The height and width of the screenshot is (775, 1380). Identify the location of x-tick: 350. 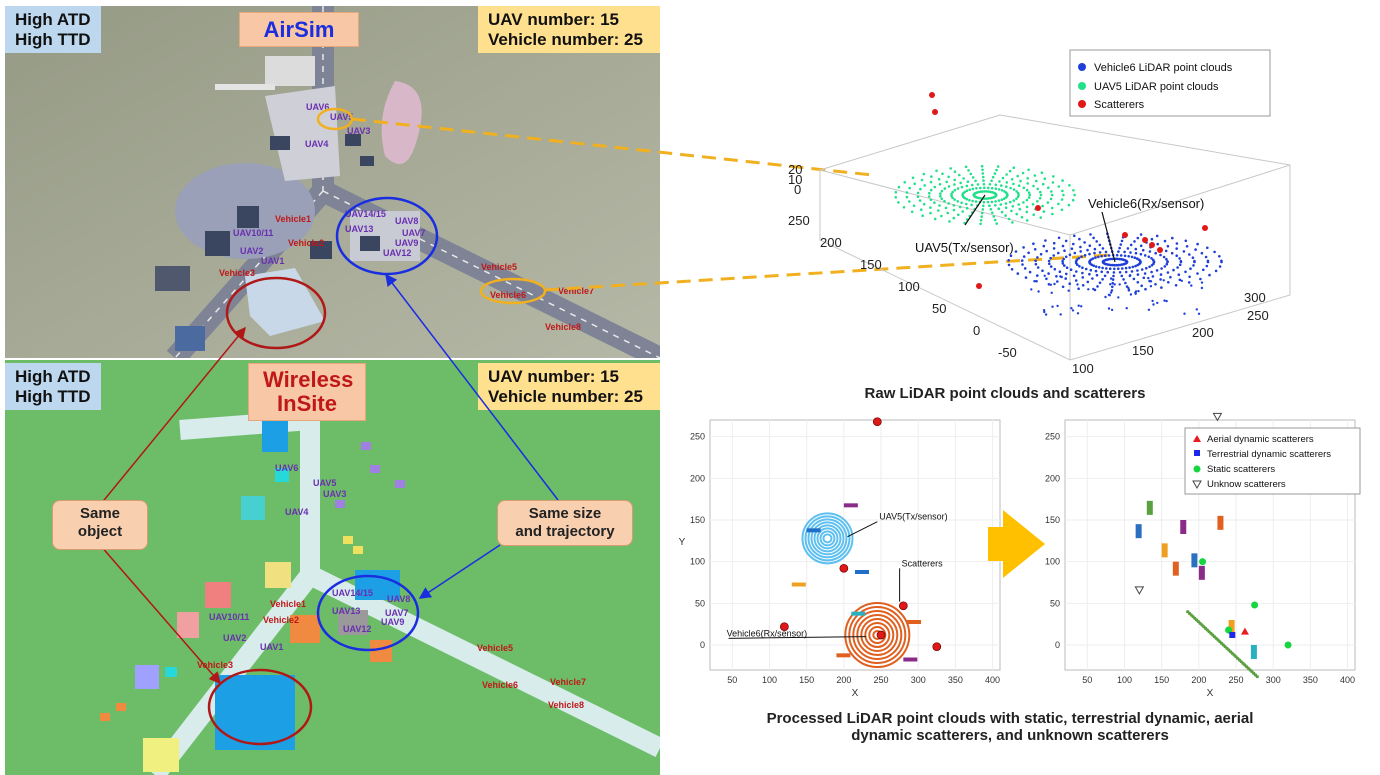
(1310, 680).